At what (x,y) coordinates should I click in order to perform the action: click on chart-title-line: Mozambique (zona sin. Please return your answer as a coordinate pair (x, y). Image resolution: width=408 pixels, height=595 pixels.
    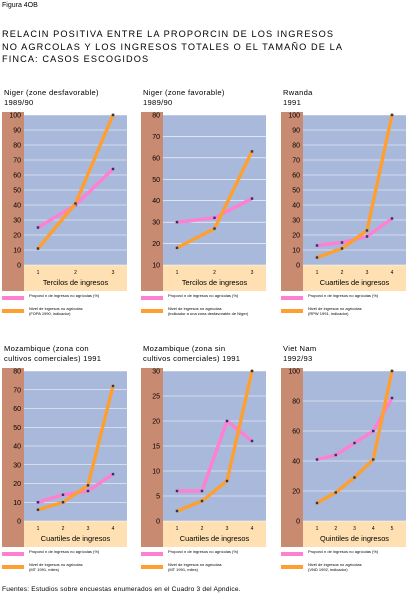
    Looking at the image, I should click on (184, 348).